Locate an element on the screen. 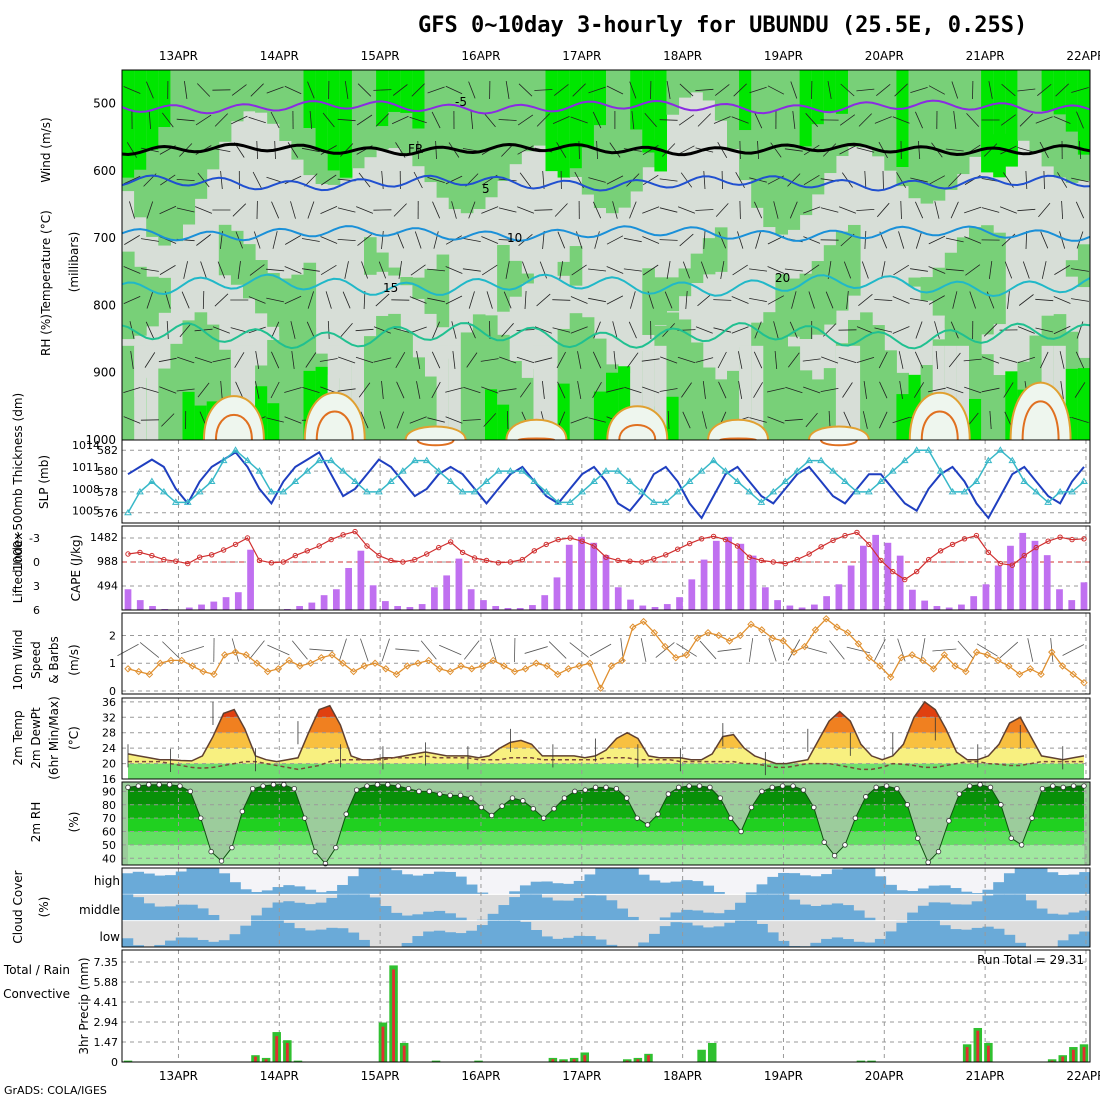 The image size is (1100, 1104). top-date-label: 14APR is located at coordinates (279, 56).